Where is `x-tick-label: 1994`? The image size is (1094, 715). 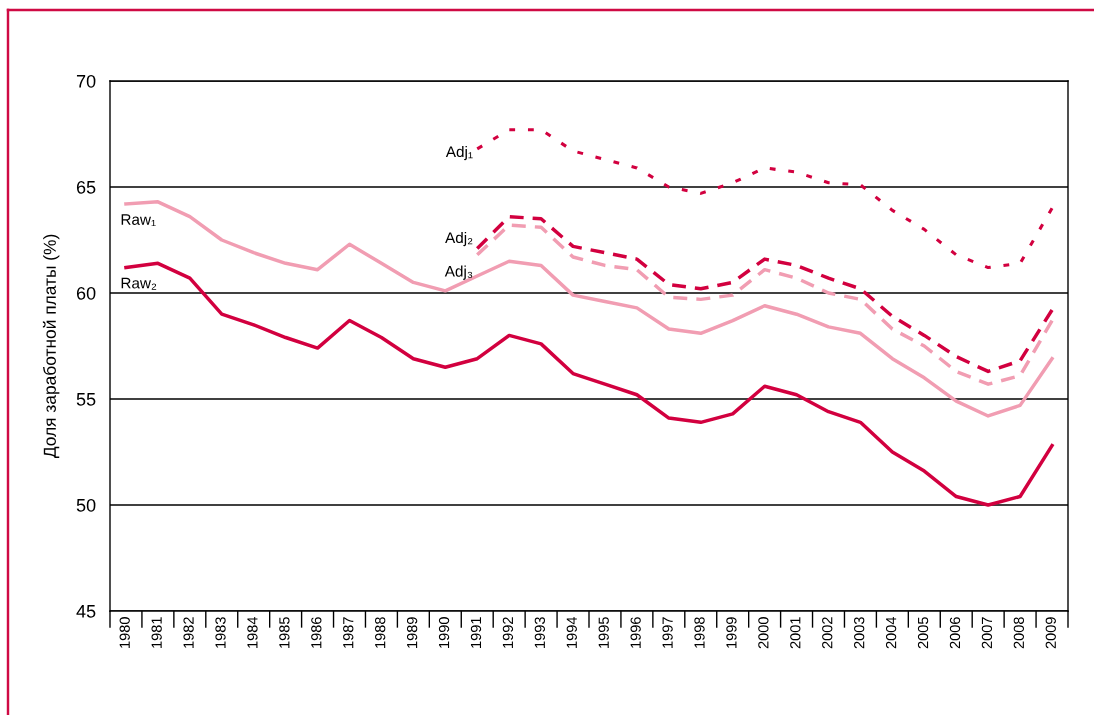
x-tick-label: 1994 is located at coordinates (571, 632).